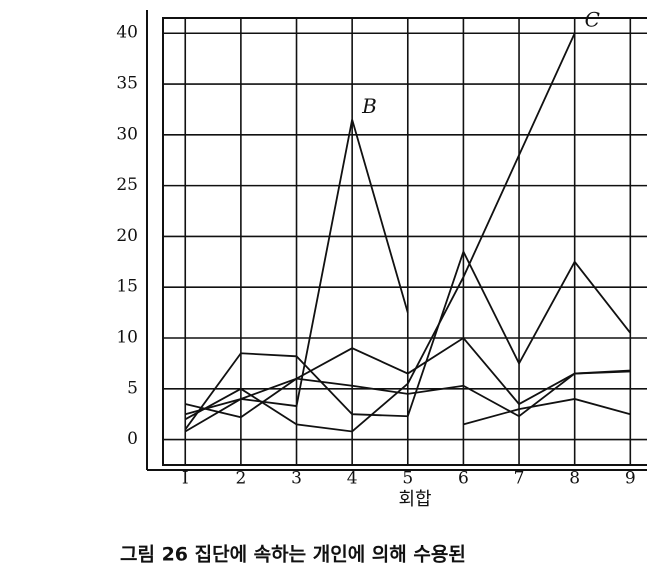  Describe the element at coordinates (407, 479) in the screenshot. I see `x-tick-label: 5` at that location.